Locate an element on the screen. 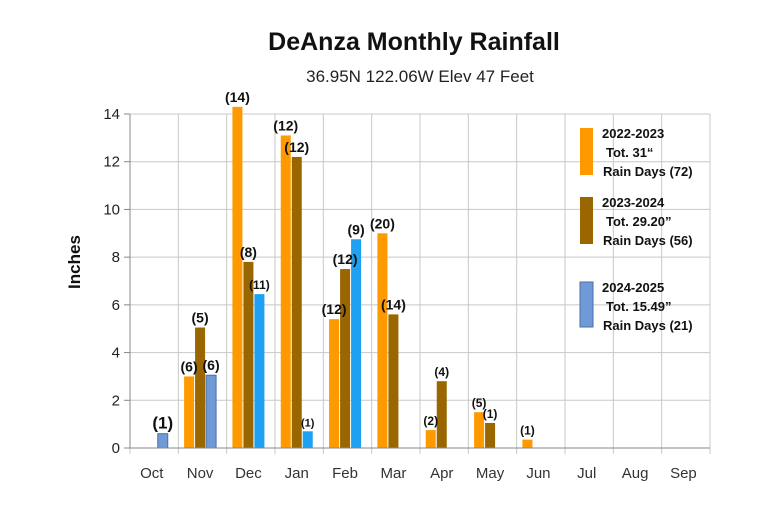  x-tick-label: Nov is located at coordinates (200, 473).